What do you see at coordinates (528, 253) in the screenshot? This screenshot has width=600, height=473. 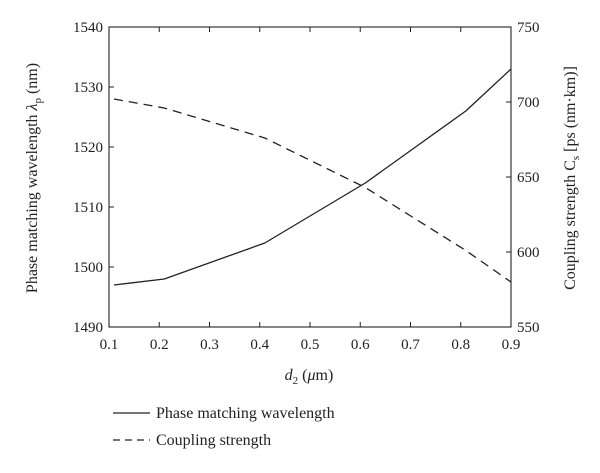 I see `y-right-tick-label: 600` at bounding box center [528, 253].